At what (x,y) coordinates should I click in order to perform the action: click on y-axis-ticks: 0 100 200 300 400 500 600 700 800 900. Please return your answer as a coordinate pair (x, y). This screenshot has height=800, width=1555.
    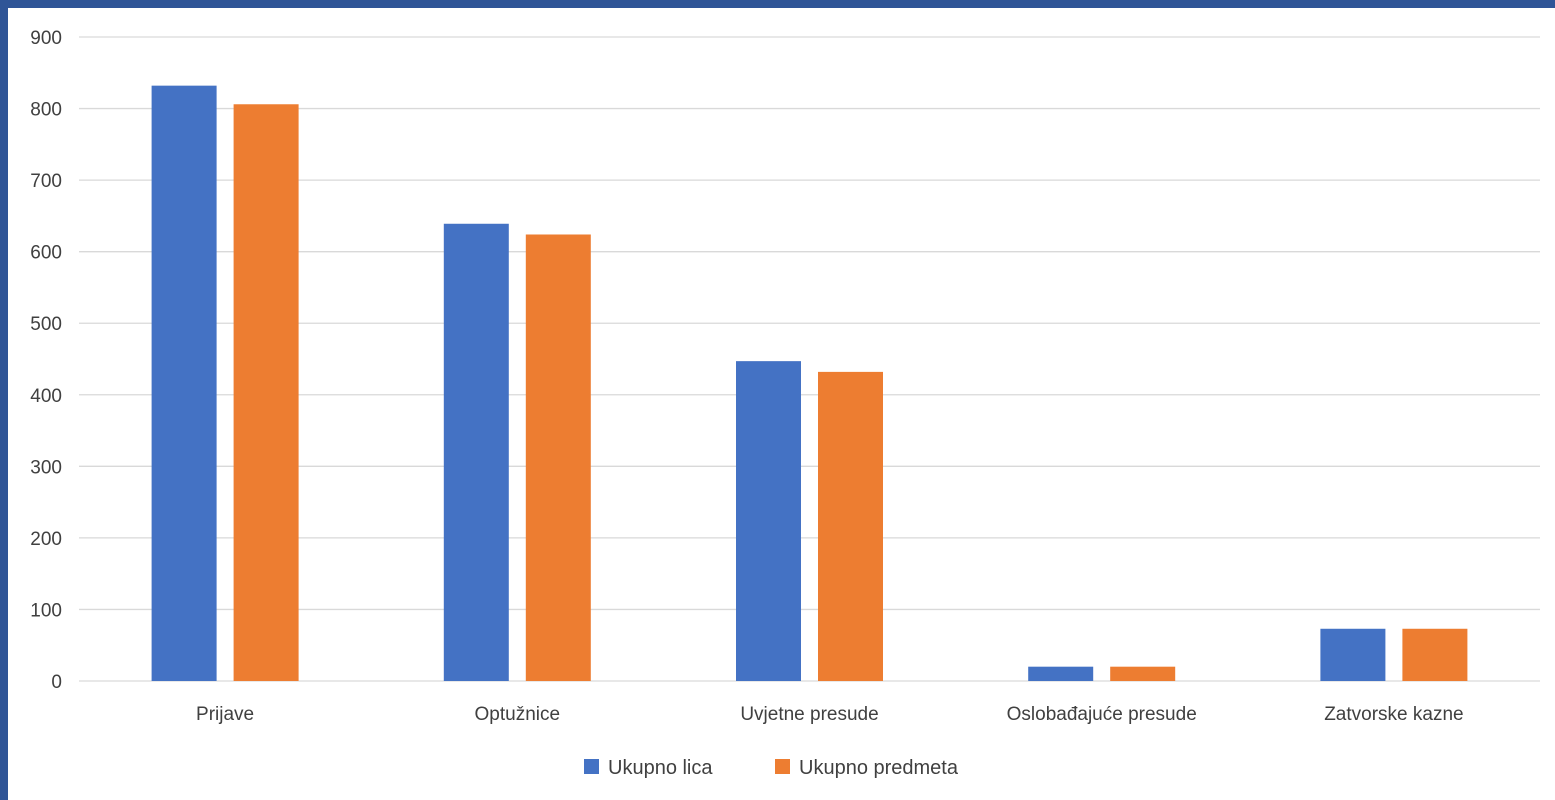
    Looking at the image, I should click on (46, 360).